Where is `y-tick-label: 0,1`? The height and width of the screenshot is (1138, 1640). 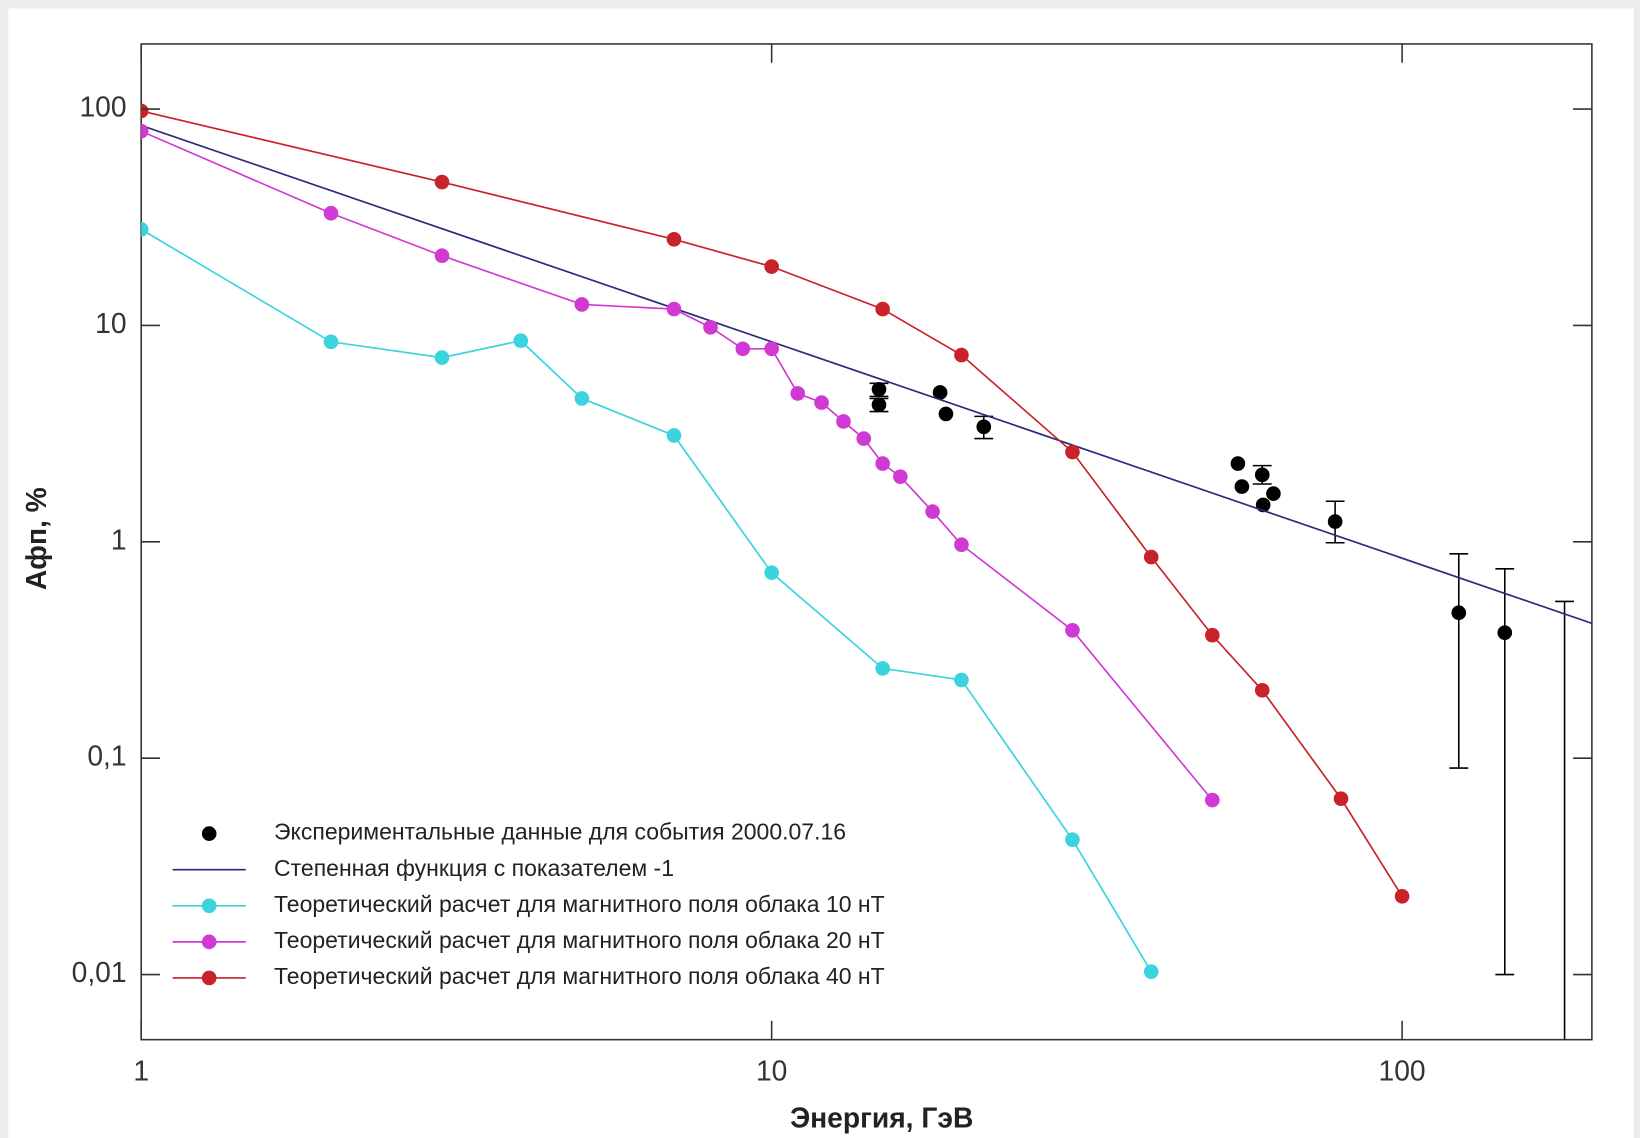 y-tick-label: 0,1 is located at coordinates (106, 756).